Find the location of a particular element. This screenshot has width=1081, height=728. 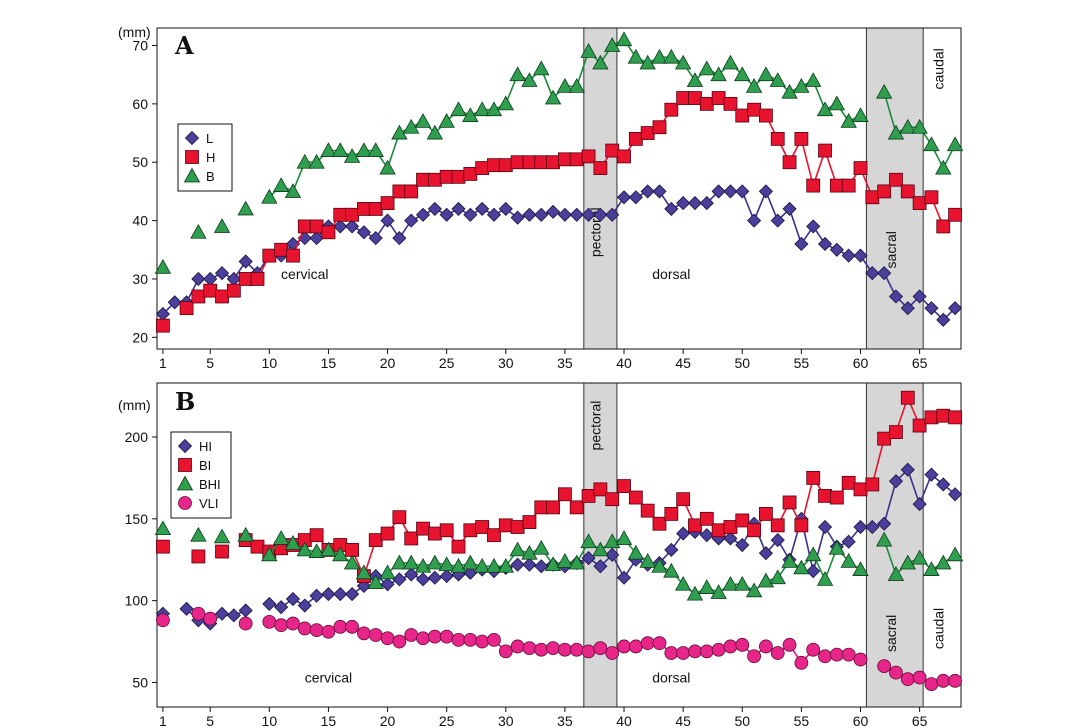

series-l is located at coordinates (559, 255).